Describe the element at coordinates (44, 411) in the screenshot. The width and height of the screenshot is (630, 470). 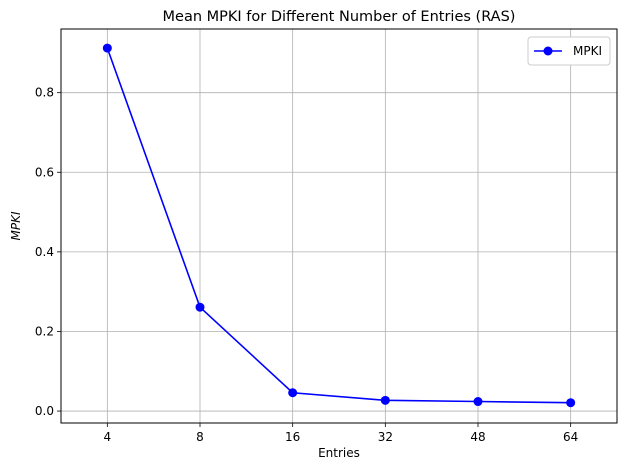
I see `y-tick-label: 0.0` at that location.